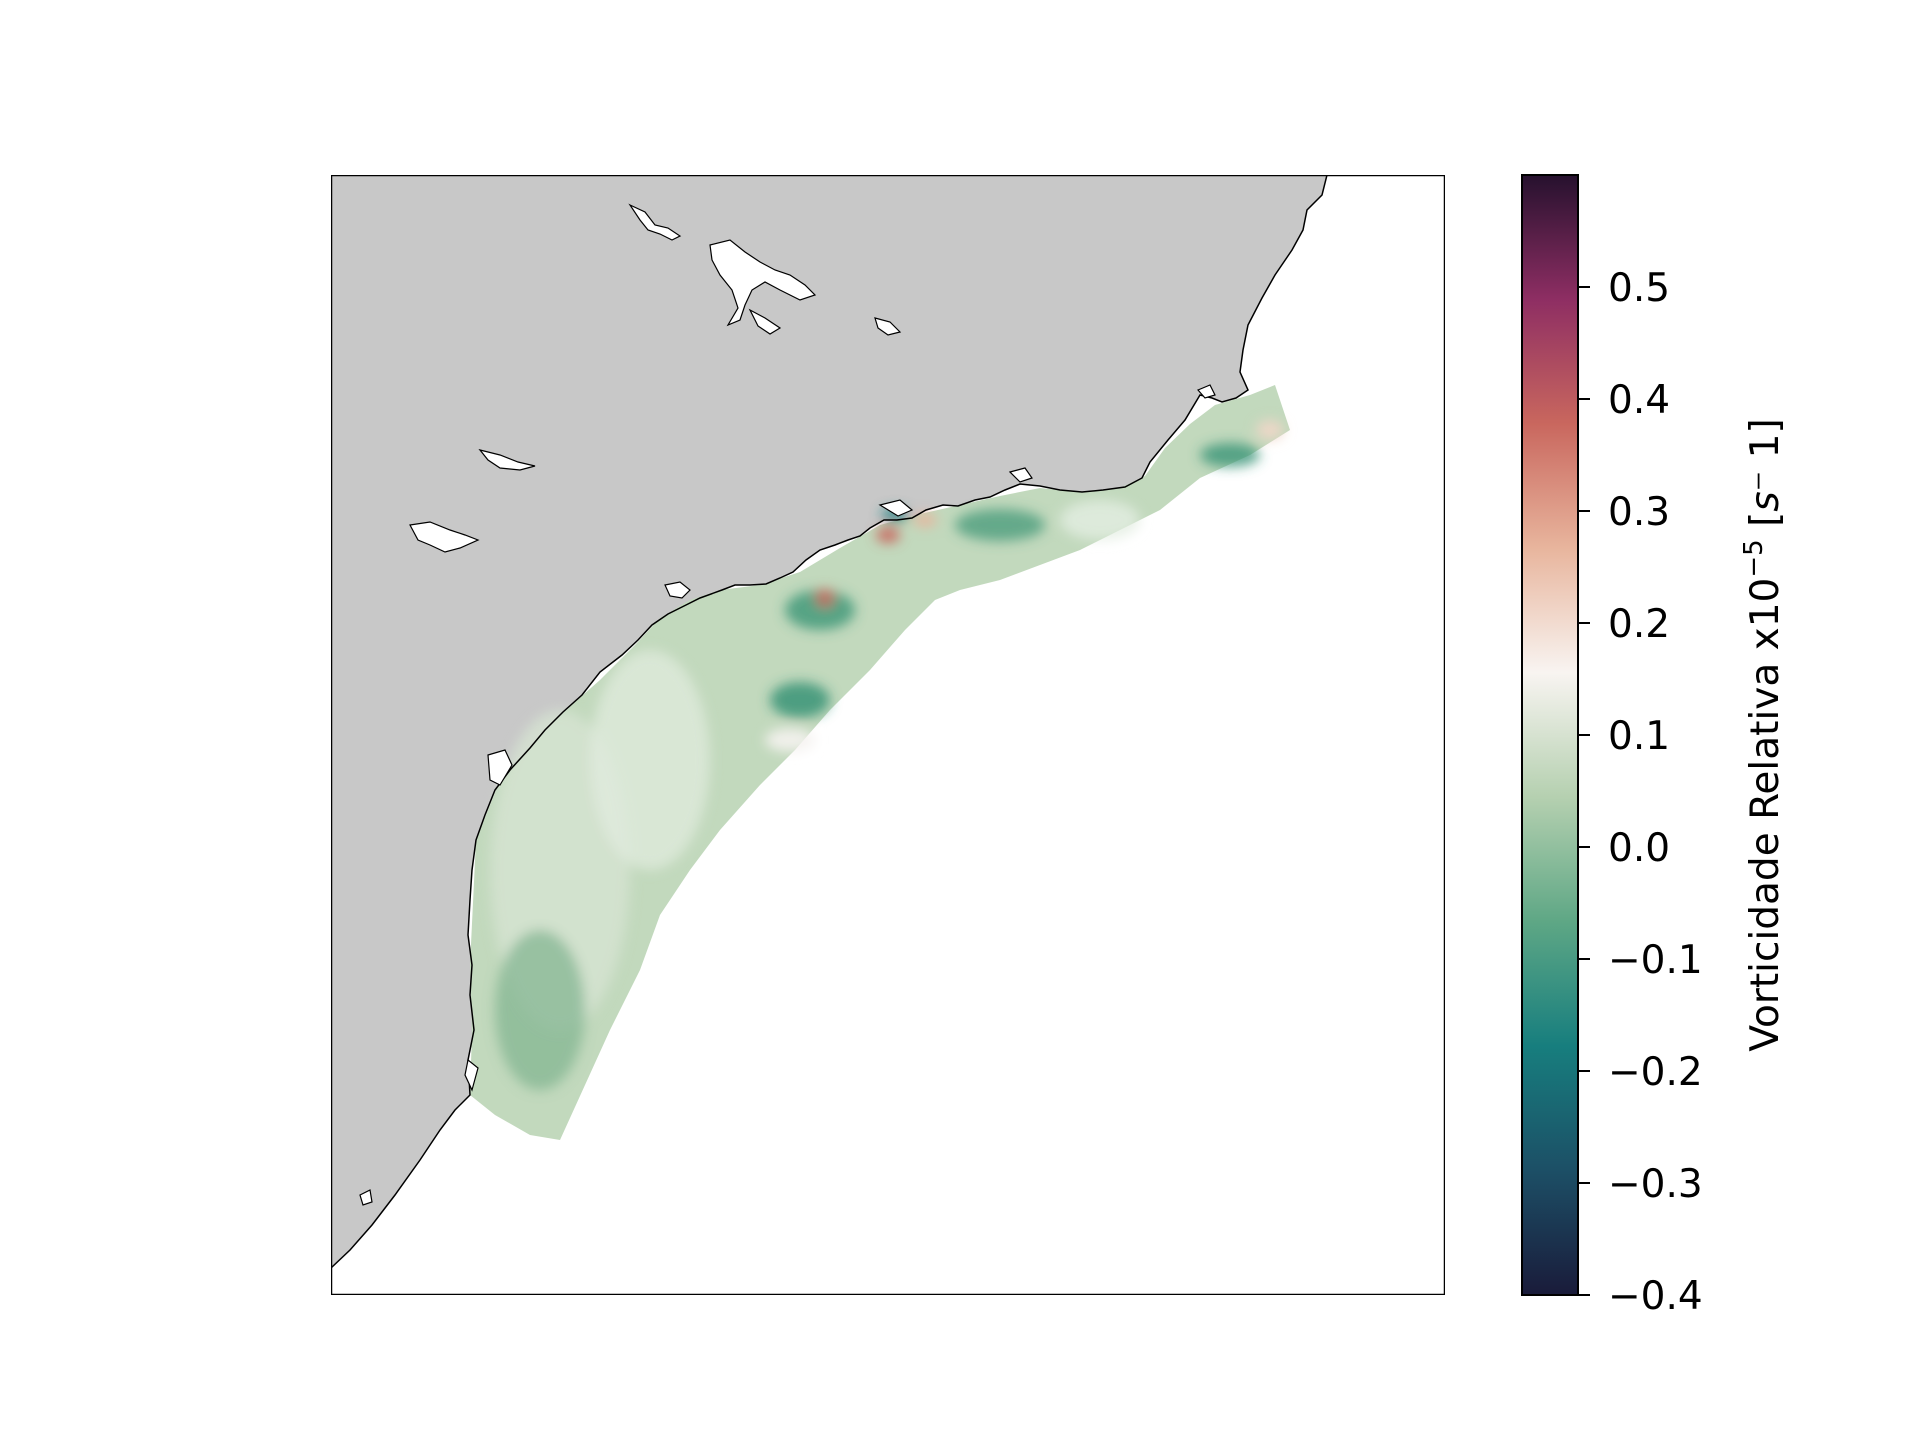 The width and height of the screenshot is (1920, 1440). I want to click on colorbar-tick-label: 0.0, so click(1639, 848).